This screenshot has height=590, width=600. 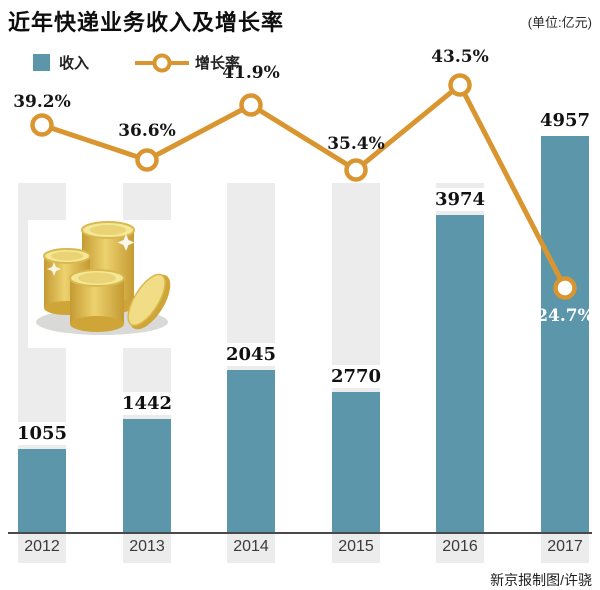 I want to click on growth-value-label: 24.7%, so click(x=565, y=316).